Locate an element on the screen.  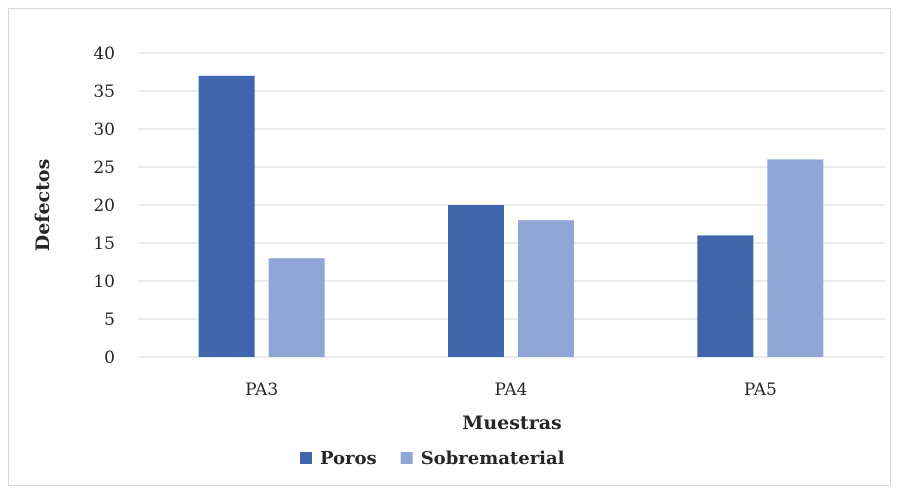
bar-sobrematerial-pa4 is located at coordinates (546, 288).